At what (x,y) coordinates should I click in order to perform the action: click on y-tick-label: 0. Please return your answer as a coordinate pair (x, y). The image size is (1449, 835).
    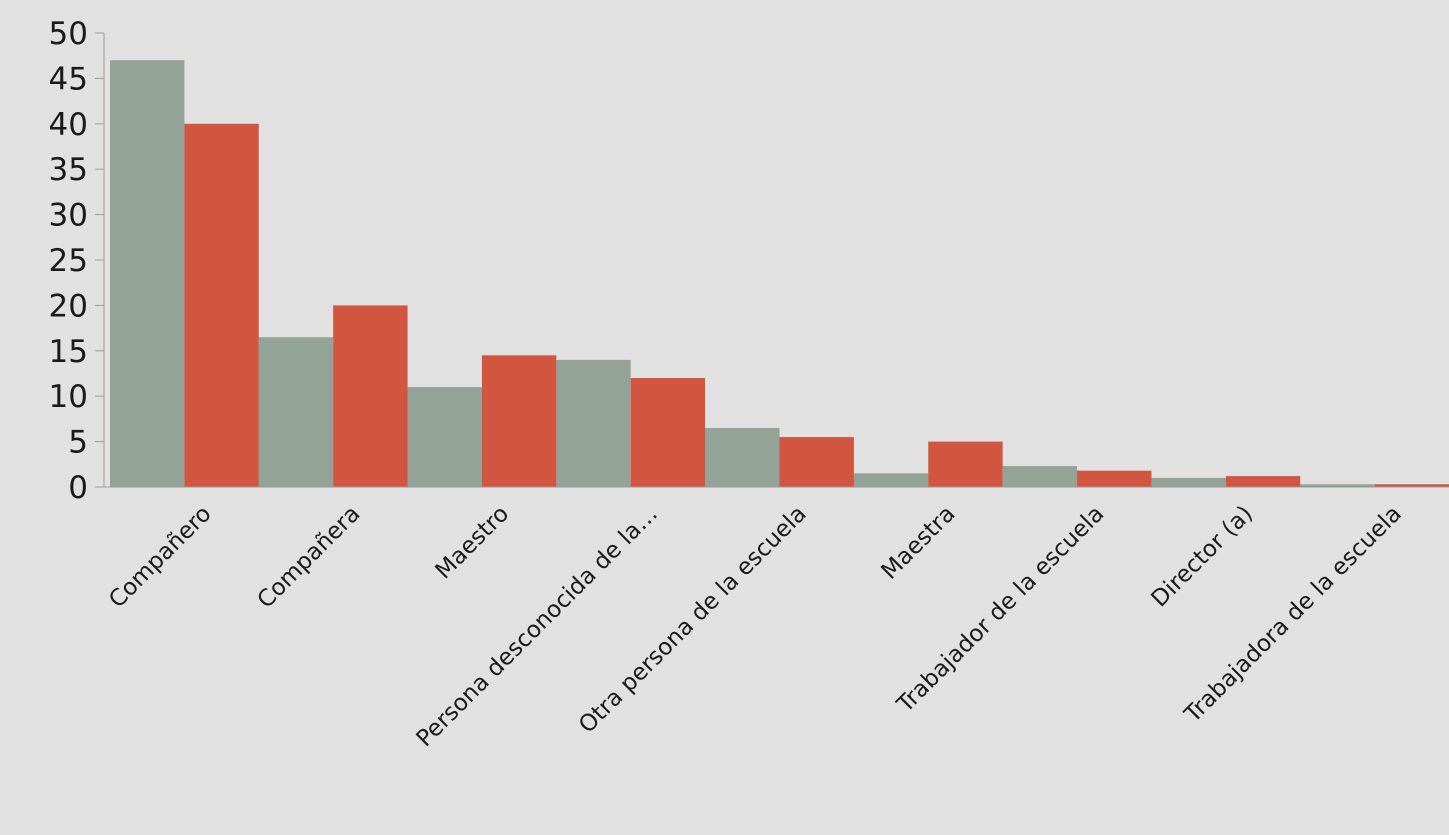
    Looking at the image, I should click on (78, 488).